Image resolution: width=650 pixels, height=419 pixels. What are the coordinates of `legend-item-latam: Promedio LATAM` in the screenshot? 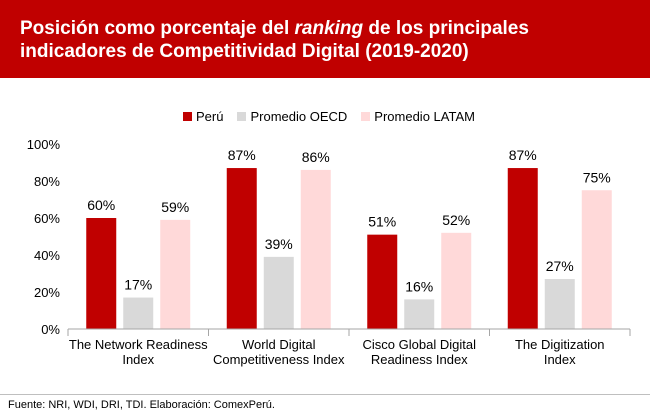 It's located at (418, 116).